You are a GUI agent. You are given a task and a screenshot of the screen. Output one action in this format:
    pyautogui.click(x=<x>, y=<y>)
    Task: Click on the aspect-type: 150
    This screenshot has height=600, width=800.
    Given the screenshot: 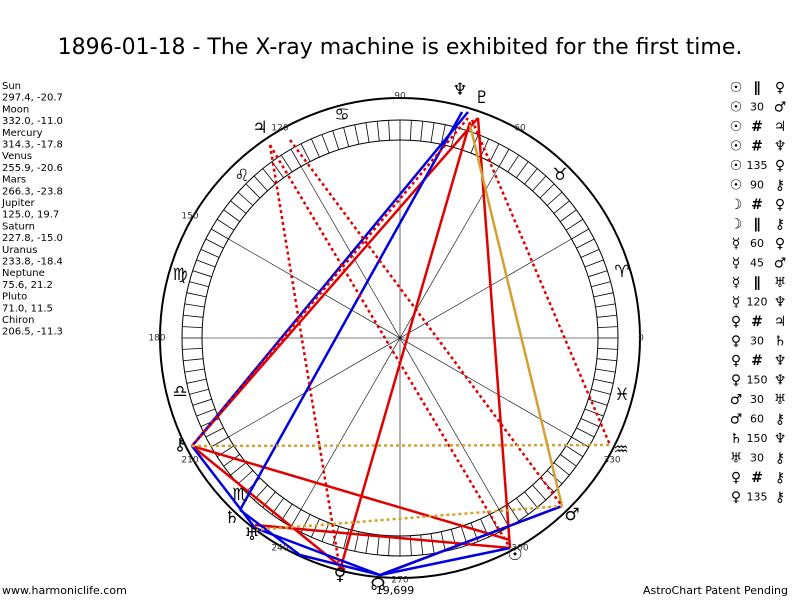 What is the action you would take?
    pyautogui.click(x=757, y=438)
    